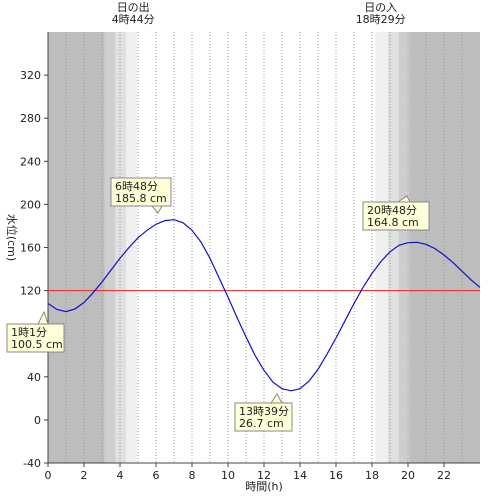 The width and height of the screenshot is (496, 500). I want to click on x-tick-label: 2, so click(84, 475).